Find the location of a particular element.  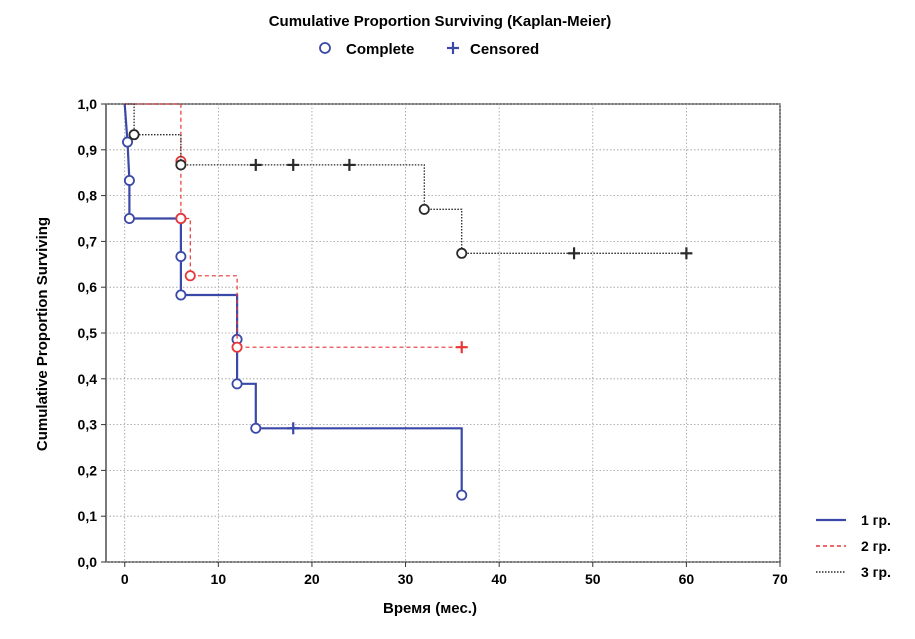

series-3-line is located at coordinates (405, 178).